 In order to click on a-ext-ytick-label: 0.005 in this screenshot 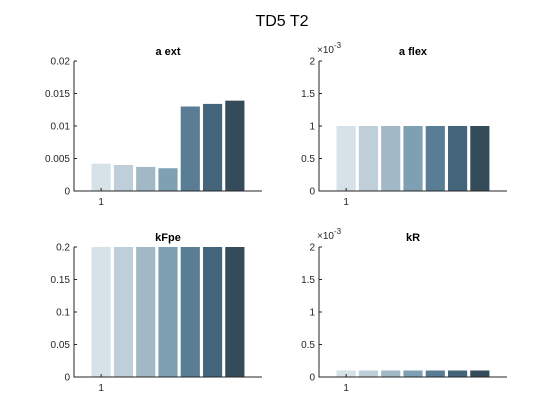, I will do `click(57, 159)`.